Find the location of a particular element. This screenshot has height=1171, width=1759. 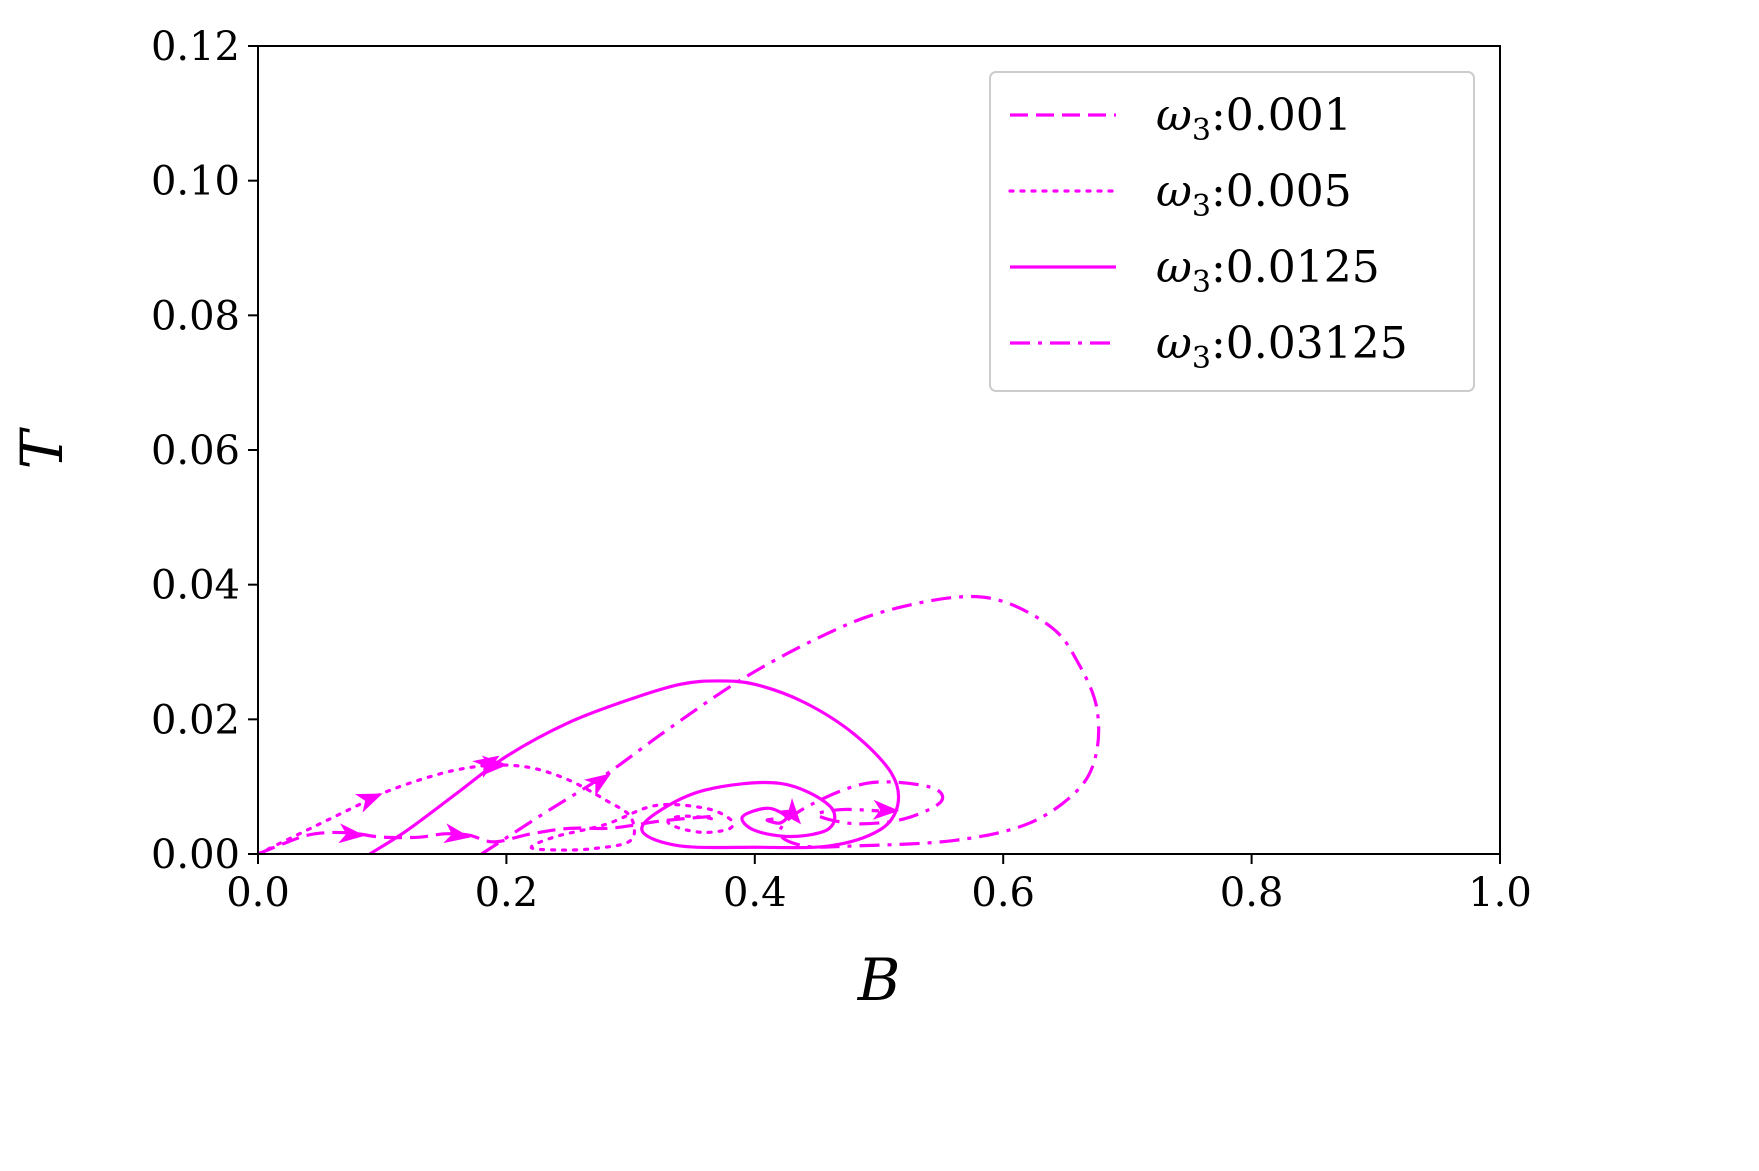

x-tick-label: 0.4 is located at coordinates (755, 893).